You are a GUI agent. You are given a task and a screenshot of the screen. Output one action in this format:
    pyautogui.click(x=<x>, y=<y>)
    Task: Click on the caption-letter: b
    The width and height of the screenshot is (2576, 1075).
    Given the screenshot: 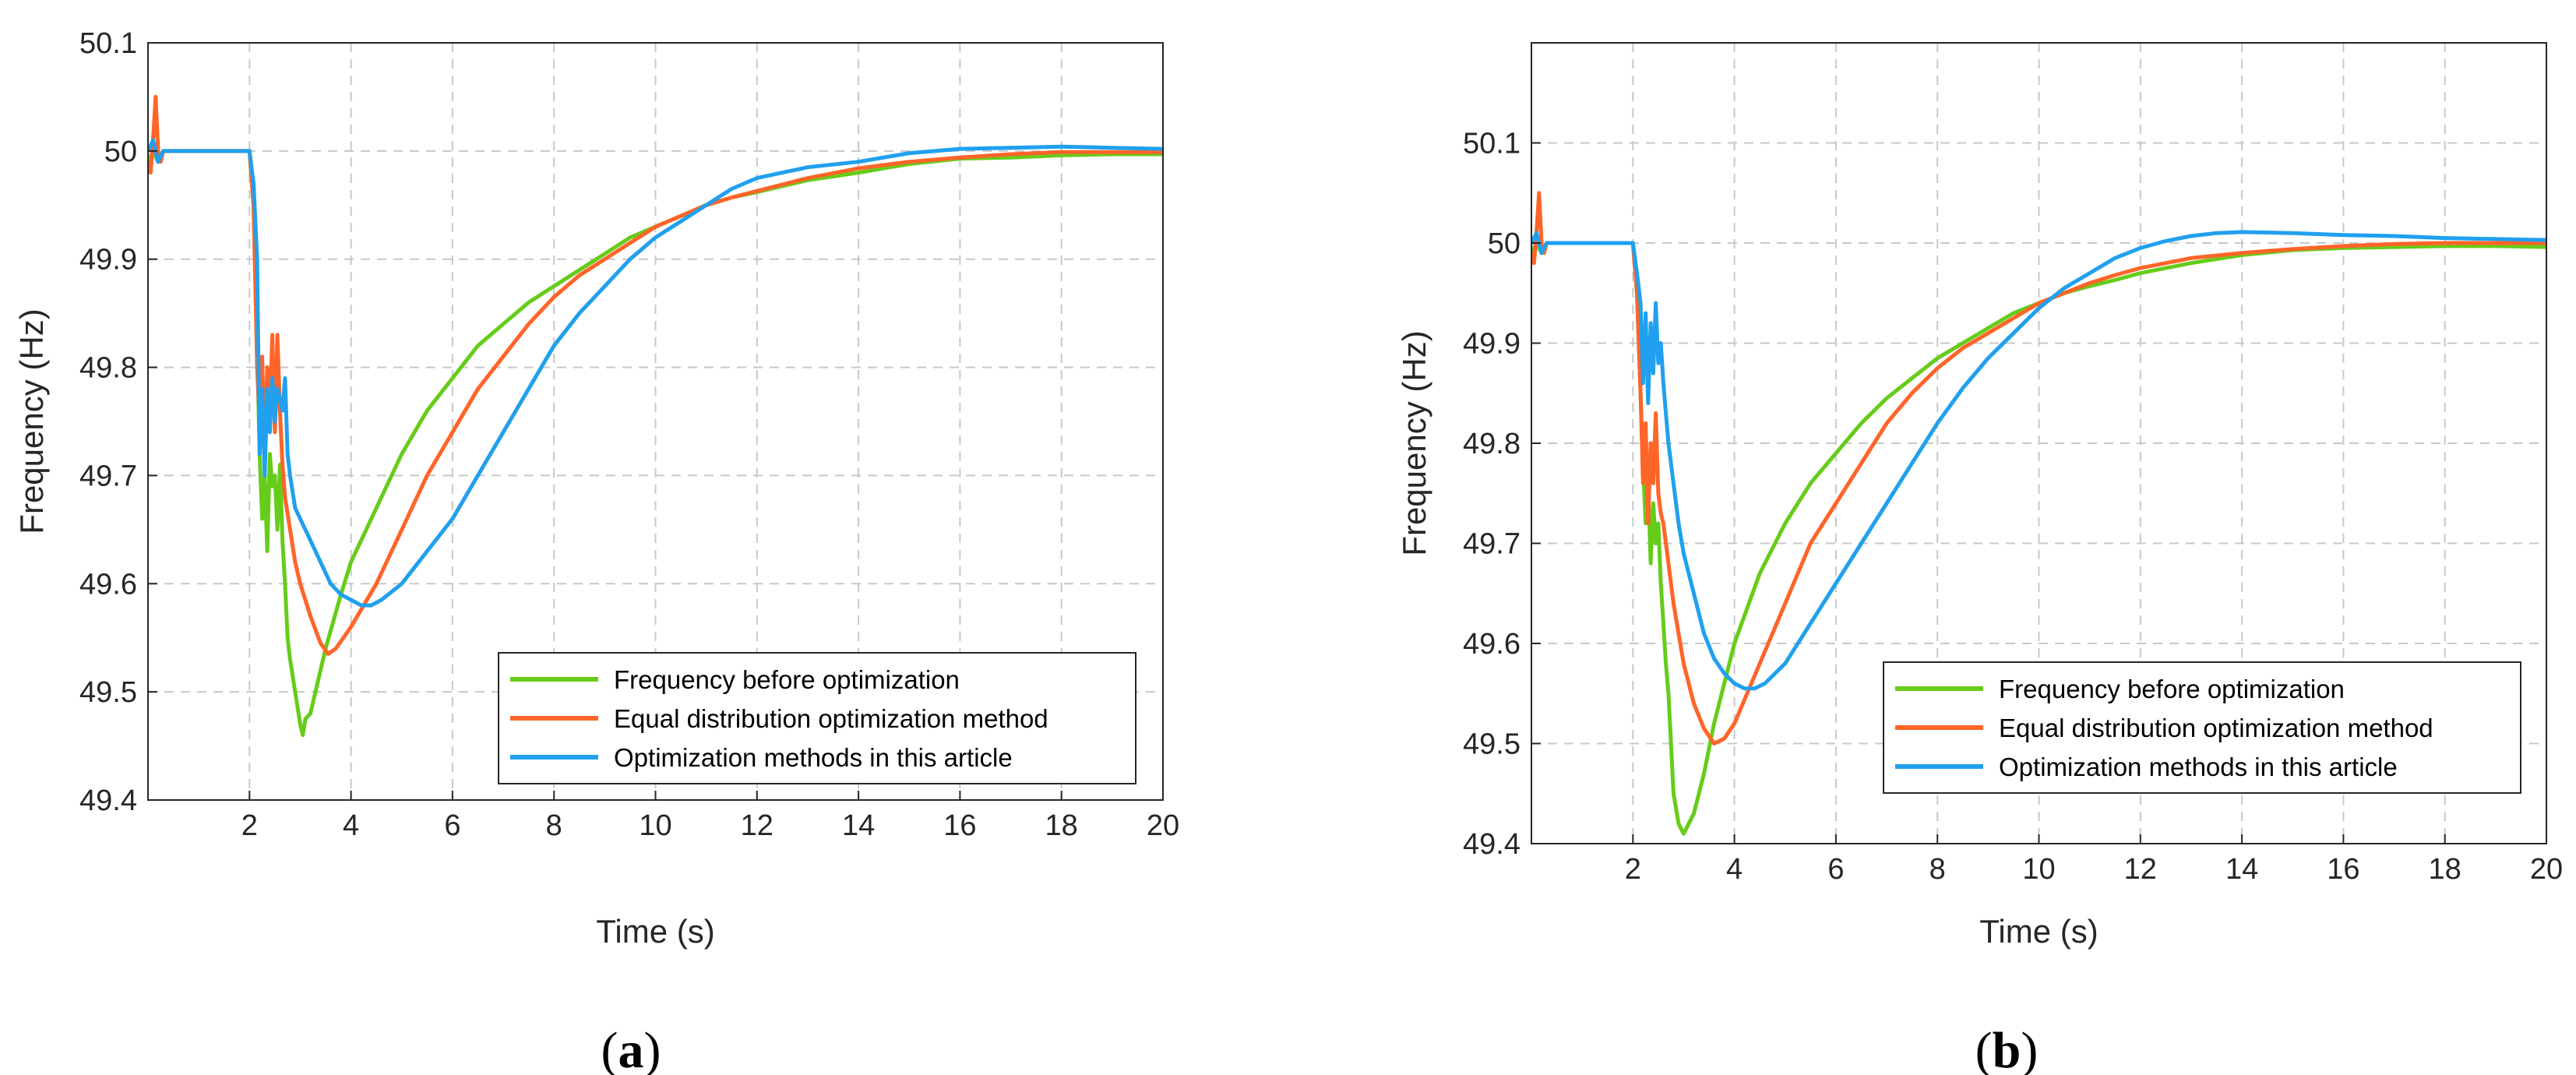 What is the action you would take?
    pyautogui.click(x=2007, y=1048)
    